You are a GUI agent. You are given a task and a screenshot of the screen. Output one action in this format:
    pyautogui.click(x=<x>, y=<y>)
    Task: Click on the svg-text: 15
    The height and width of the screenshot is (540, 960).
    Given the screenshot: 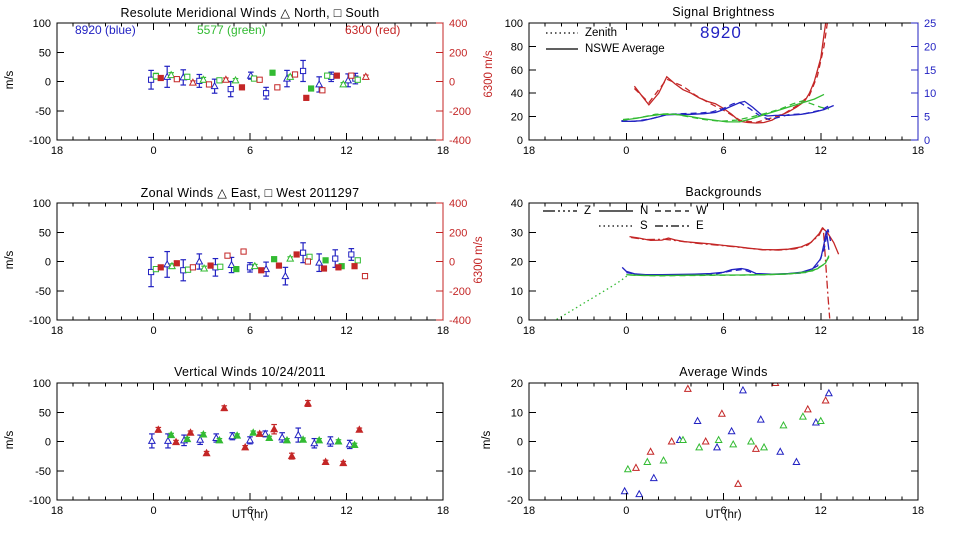 What is the action you would take?
    pyautogui.click(x=930, y=71)
    